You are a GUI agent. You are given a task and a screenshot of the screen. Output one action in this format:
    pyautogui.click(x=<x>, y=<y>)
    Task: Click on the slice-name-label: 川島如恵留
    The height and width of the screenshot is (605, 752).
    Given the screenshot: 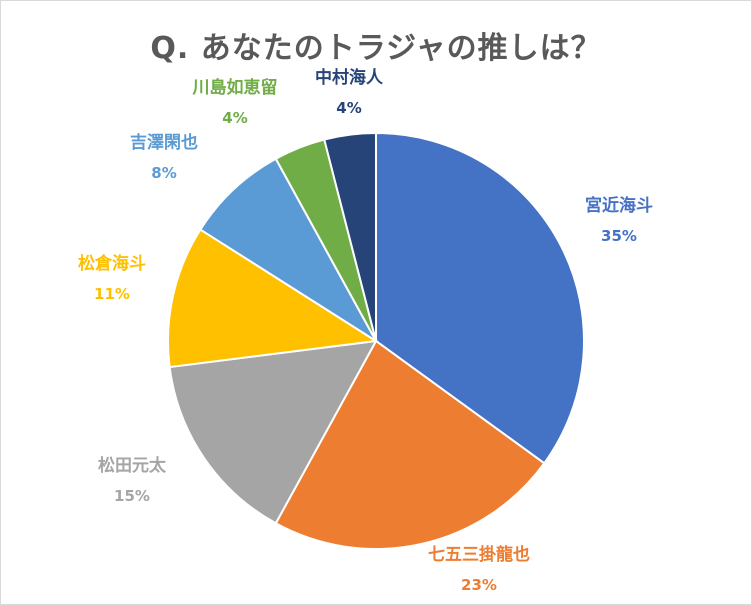 What is the action you would take?
    pyautogui.click(x=235, y=87)
    